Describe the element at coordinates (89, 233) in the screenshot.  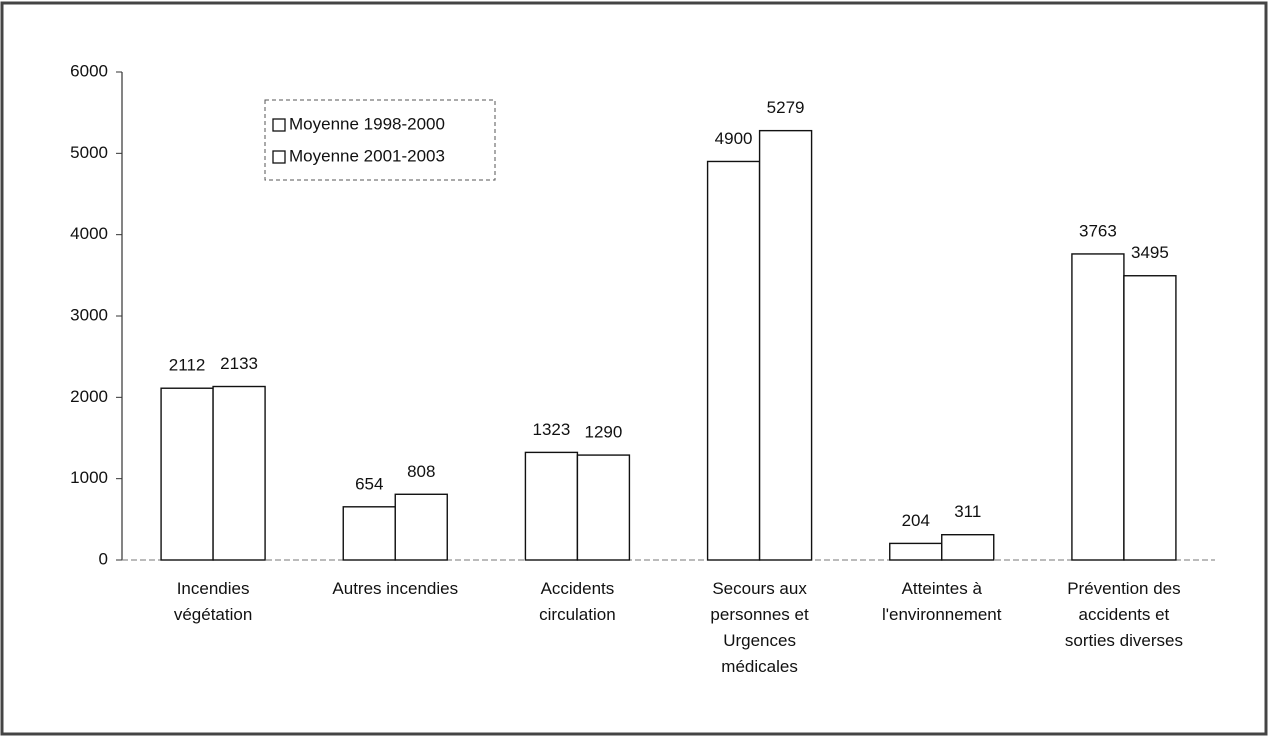
I see `y-tick-label: 4000` at that location.